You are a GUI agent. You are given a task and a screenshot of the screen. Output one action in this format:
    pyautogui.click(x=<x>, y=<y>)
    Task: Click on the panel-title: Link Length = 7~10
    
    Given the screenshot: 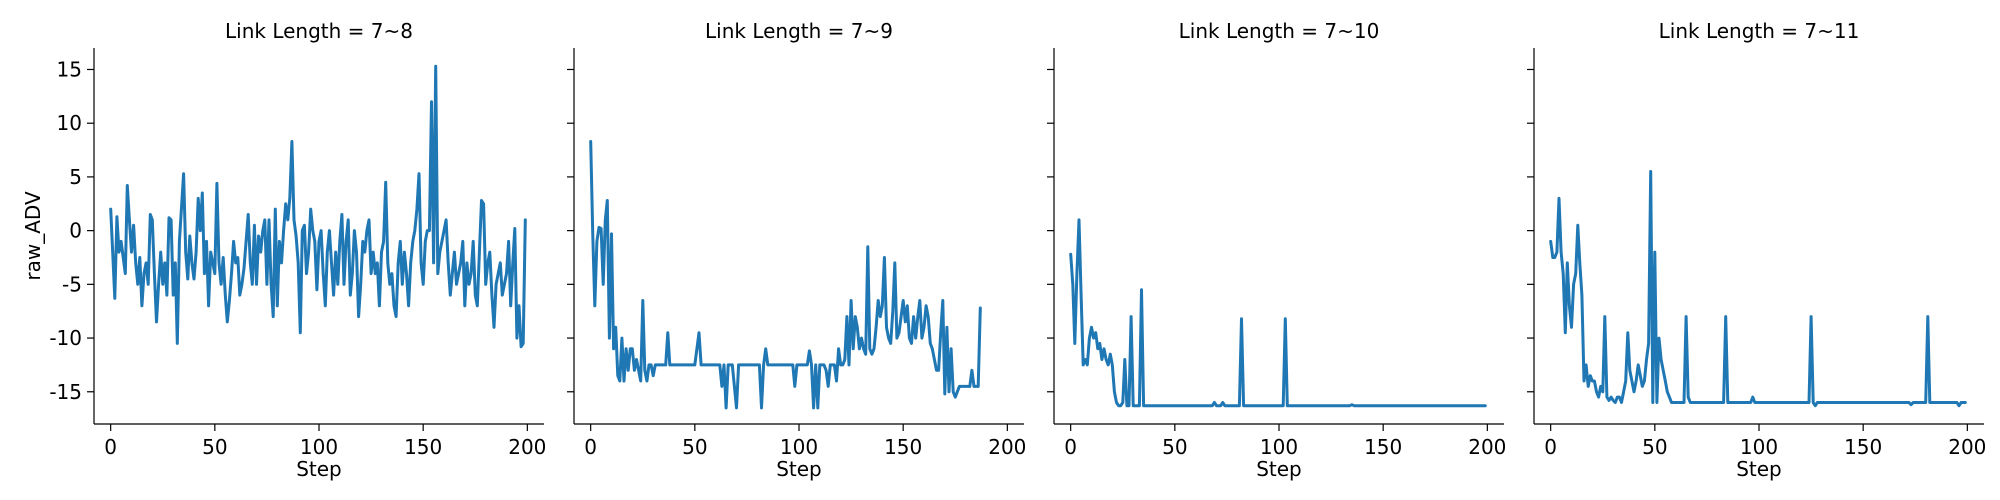 What is the action you would take?
    pyautogui.click(x=1279, y=31)
    